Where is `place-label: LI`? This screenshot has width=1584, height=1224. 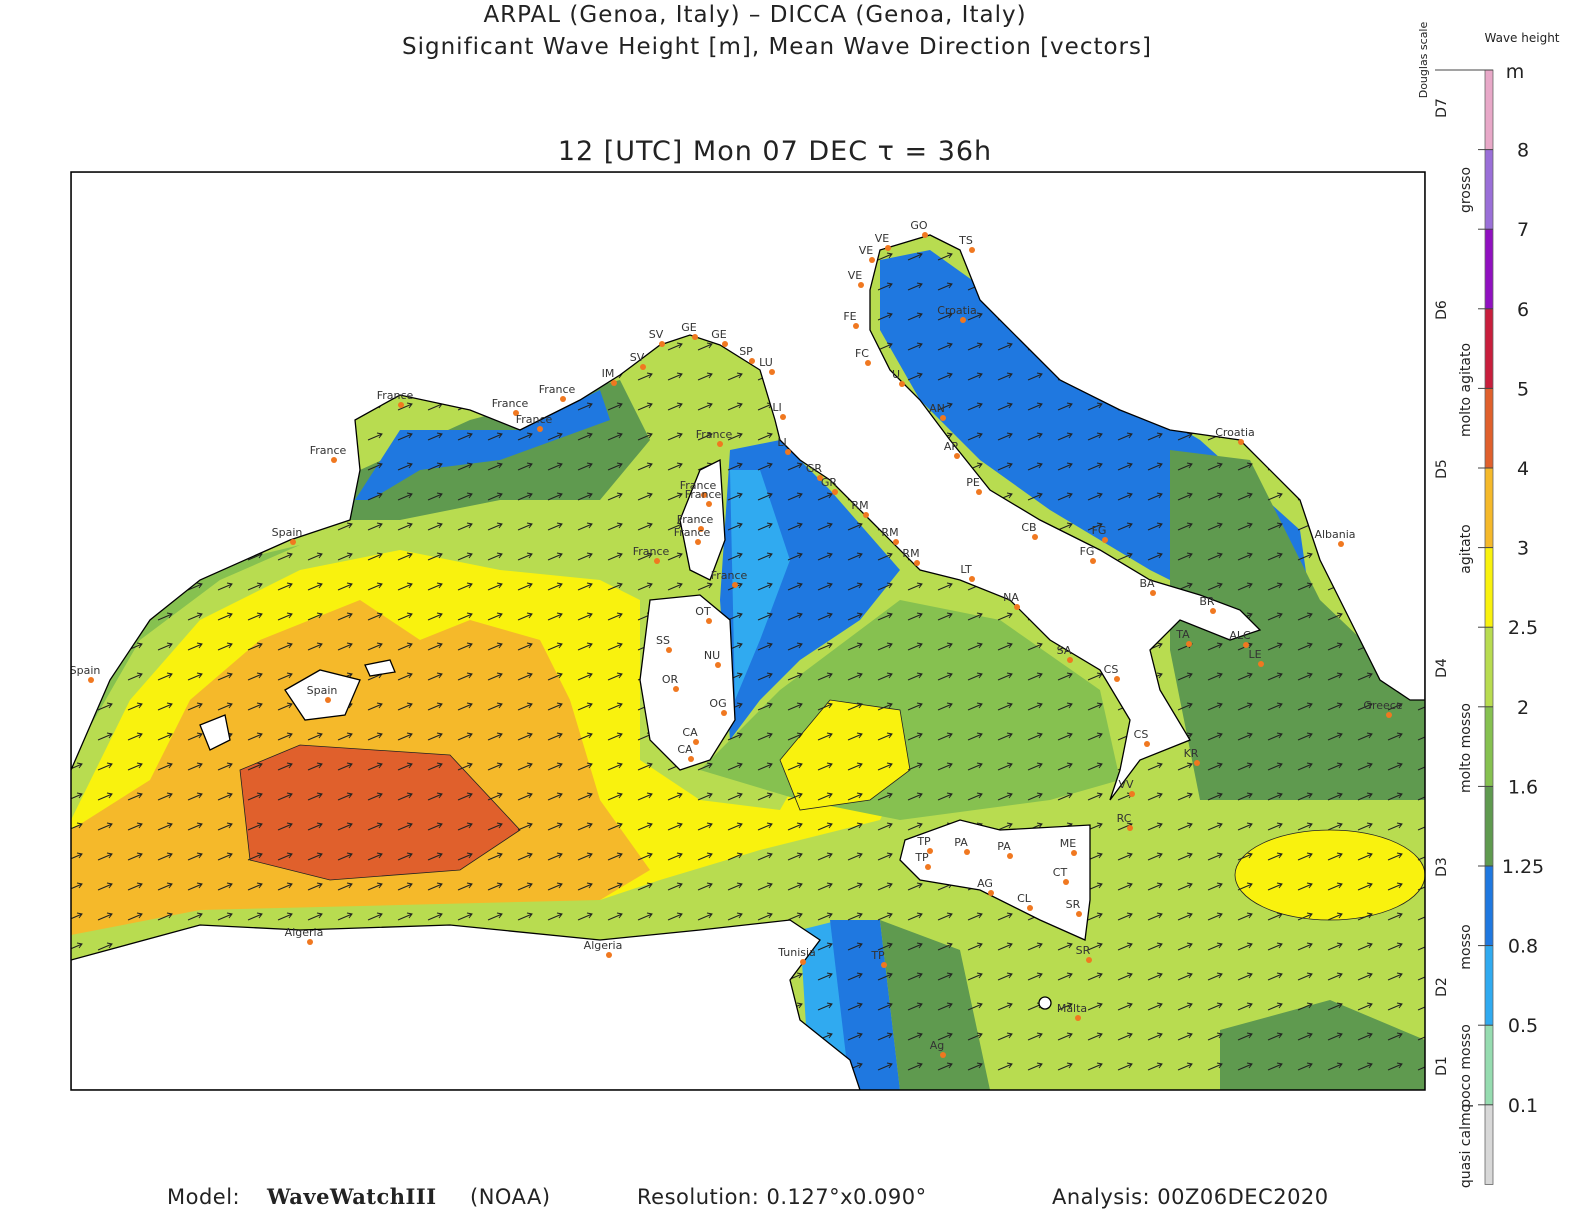 place-label: LI is located at coordinates (781, 442).